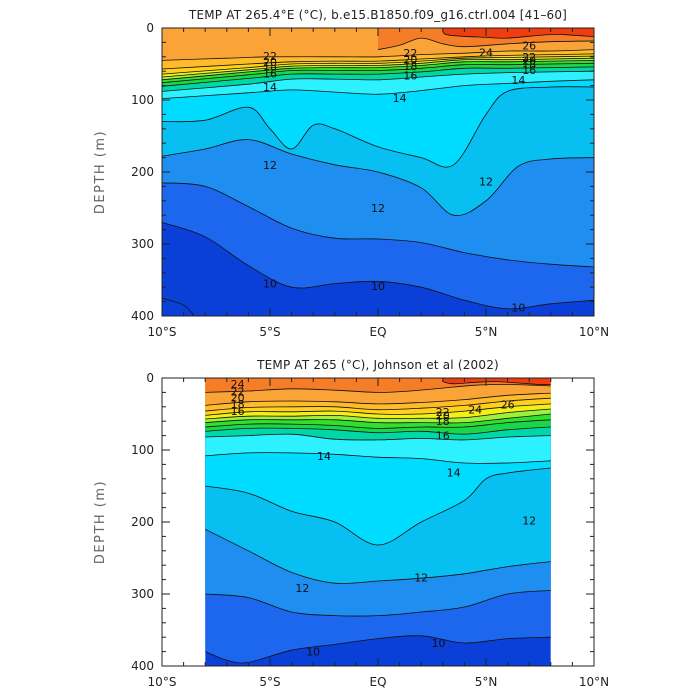 This screenshot has height=700, width=700. Describe the element at coordinates (377, 365) in the screenshot. I see `chart-title: TEMP AT 265 (°C), Johnson et al (2002)` at that location.